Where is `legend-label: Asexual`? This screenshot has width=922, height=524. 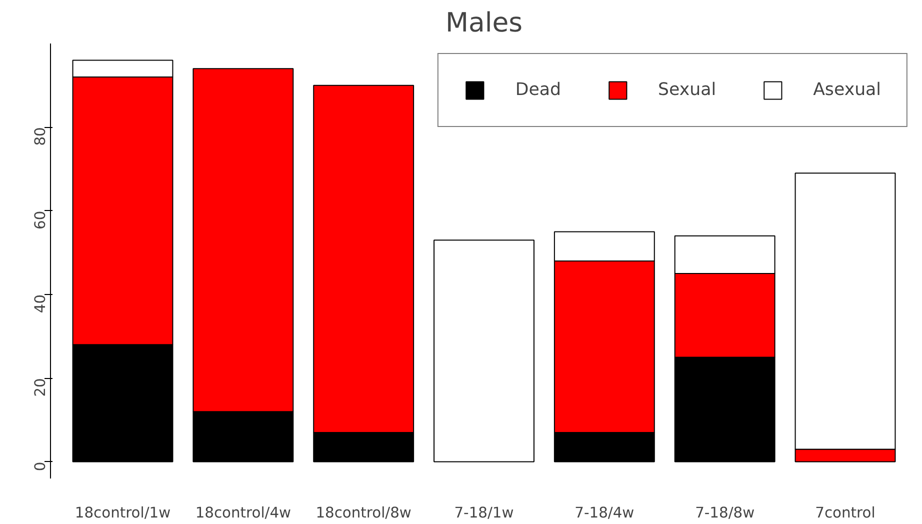
legend-label: Asexual is located at coordinates (847, 90).